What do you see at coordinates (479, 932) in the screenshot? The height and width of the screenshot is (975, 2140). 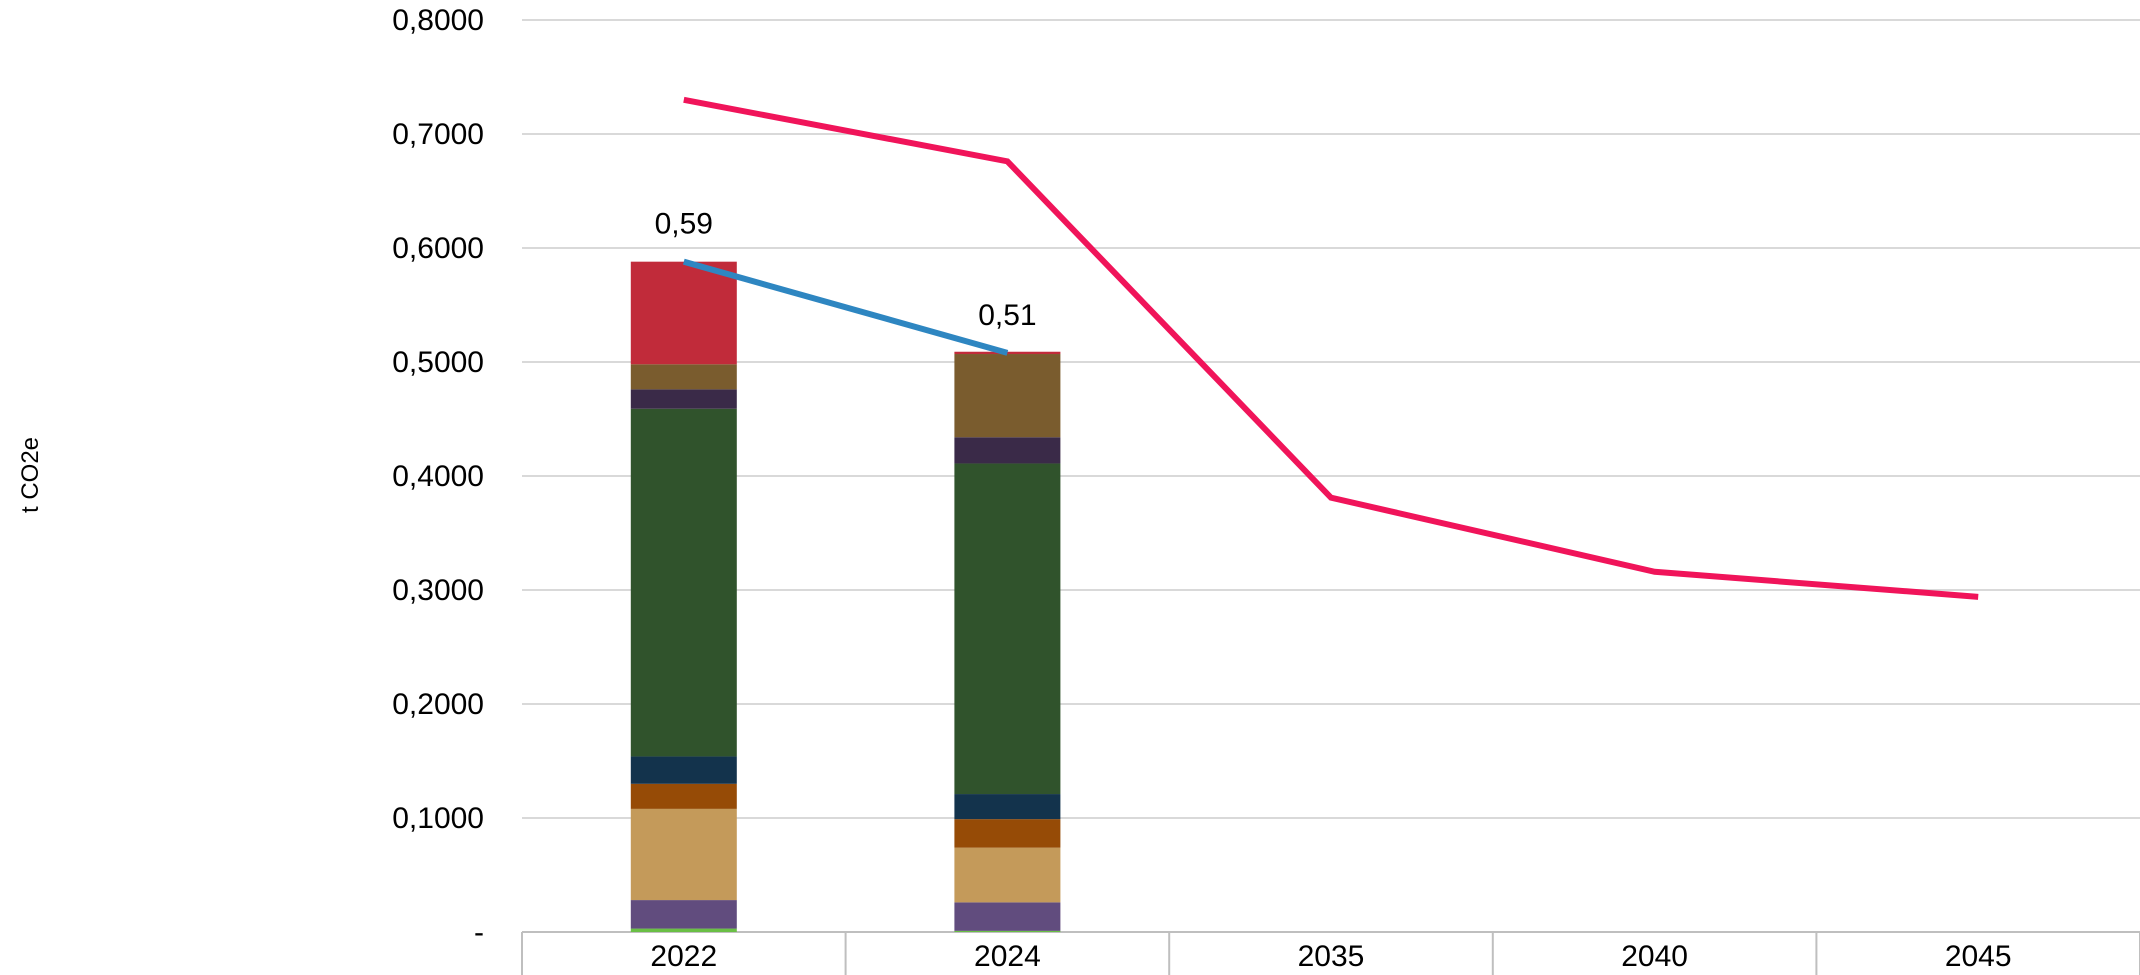 I see `y-tick-label: -` at bounding box center [479, 932].